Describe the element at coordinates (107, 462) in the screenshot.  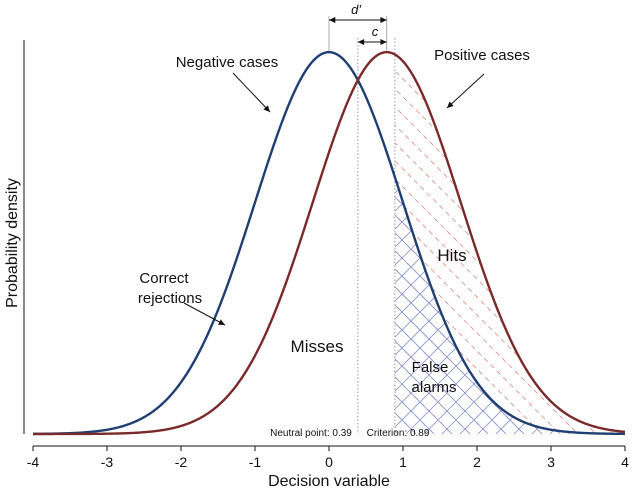
I see `x-tick-label: -3` at that location.